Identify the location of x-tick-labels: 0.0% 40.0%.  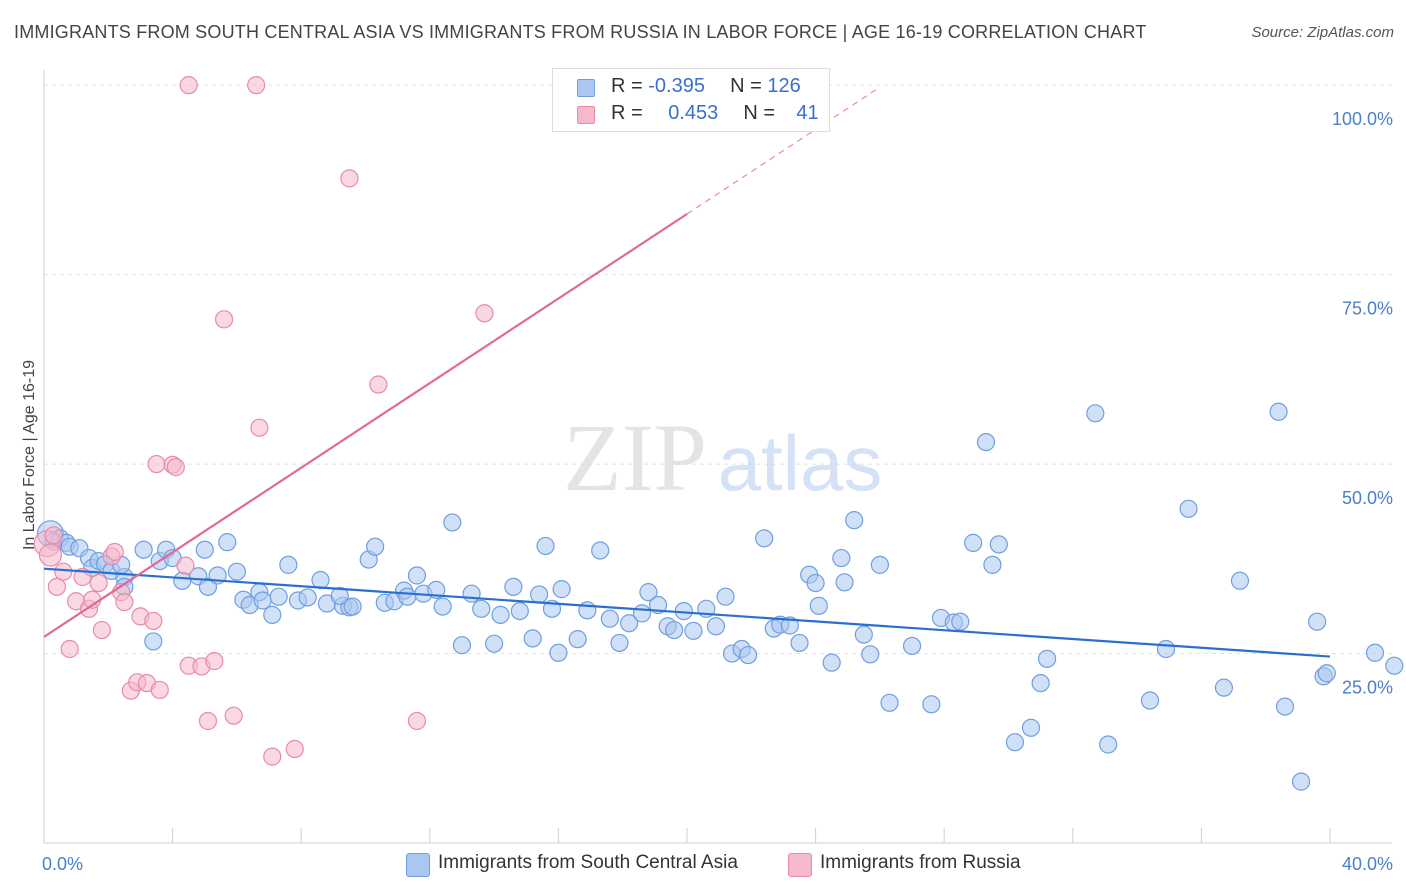
(717, 864).